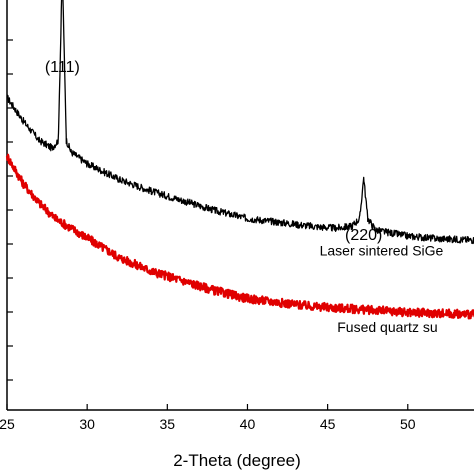 This screenshot has width=474, height=474. What do you see at coordinates (10, 210) in the screenshot?
I see `y-axis-ticks` at bounding box center [10, 210].